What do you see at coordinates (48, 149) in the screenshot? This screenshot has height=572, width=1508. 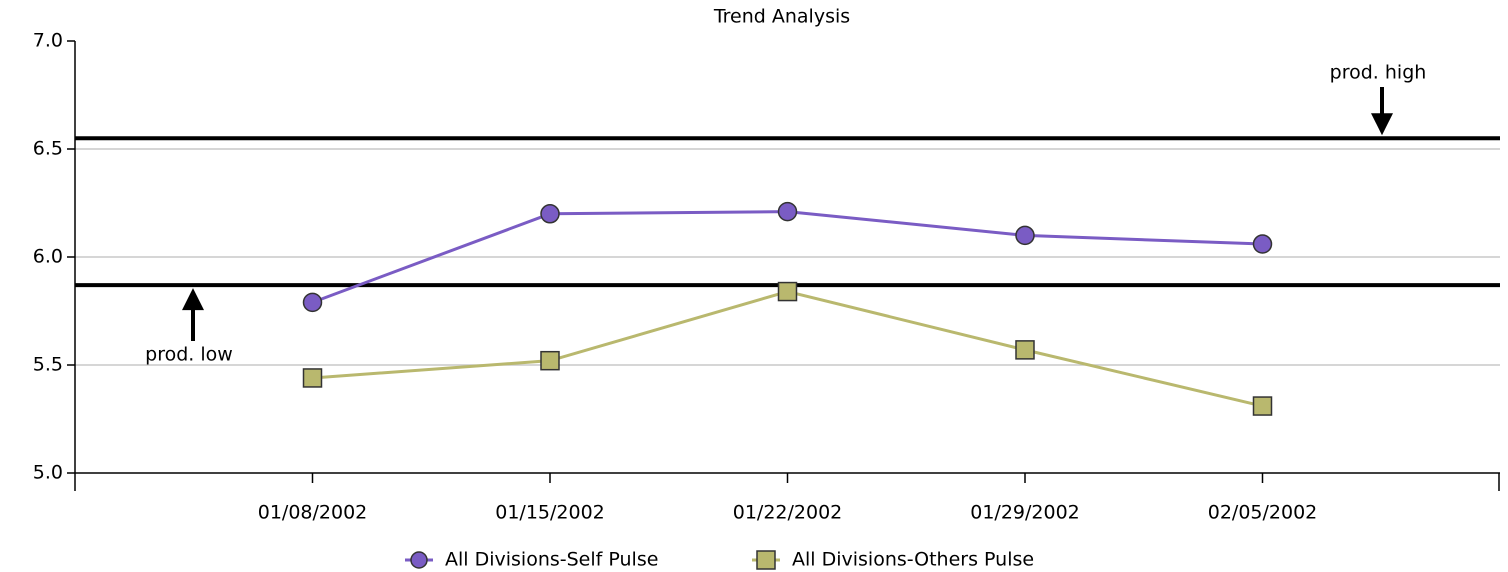 I see `y-tick-label: 6.5` at bounding box center [48, 149].